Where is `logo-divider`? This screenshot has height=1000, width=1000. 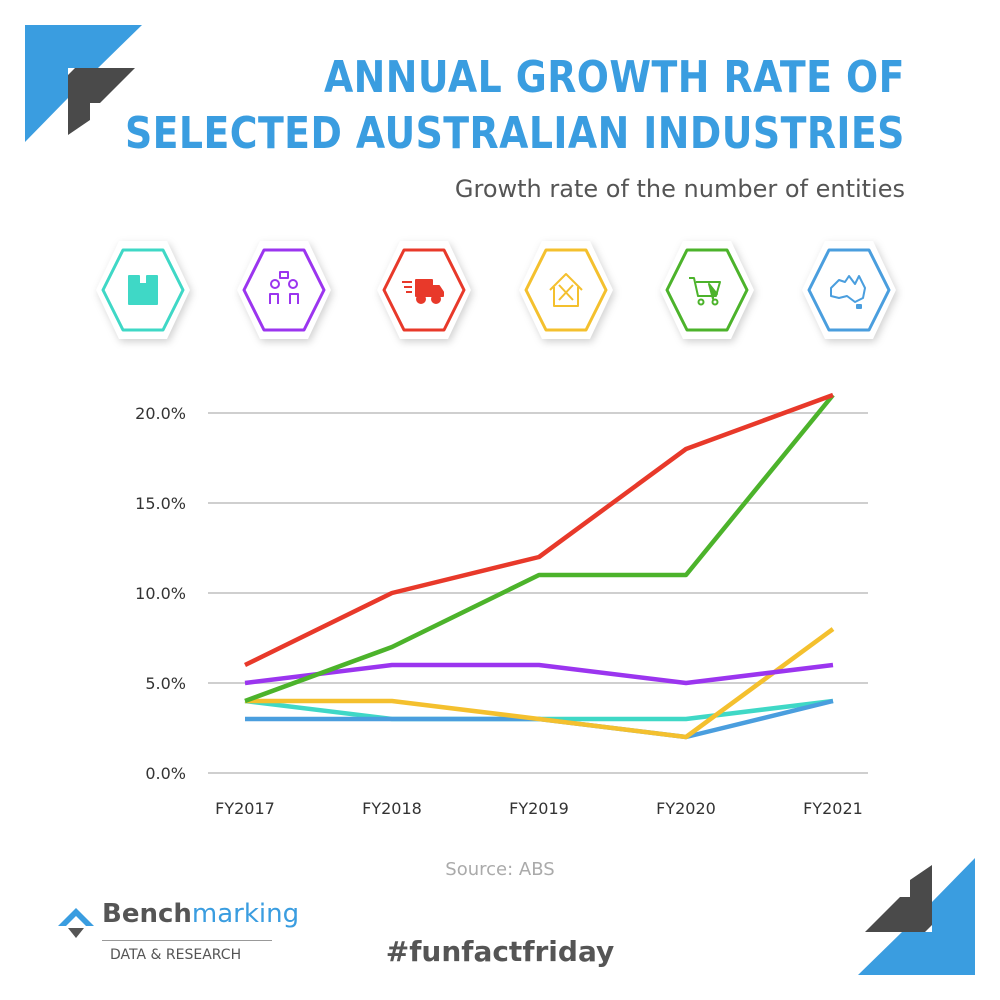 logo-divider is located at coordinates (187, 940).